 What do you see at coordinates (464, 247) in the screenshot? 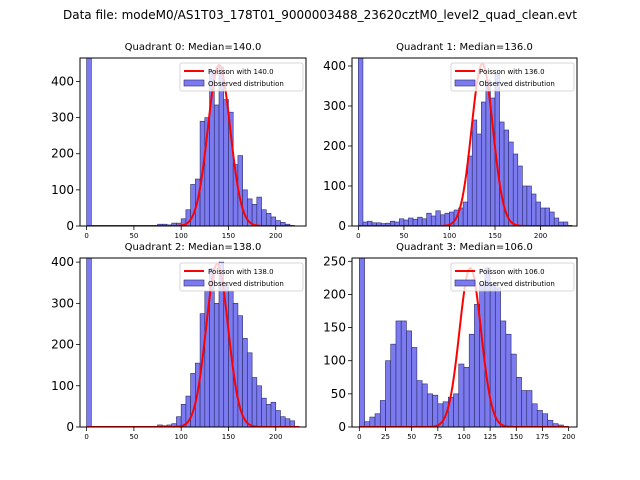
I see `subplot-title: Quadrant 3: Median=106.0` at bounding box center [464, 247].